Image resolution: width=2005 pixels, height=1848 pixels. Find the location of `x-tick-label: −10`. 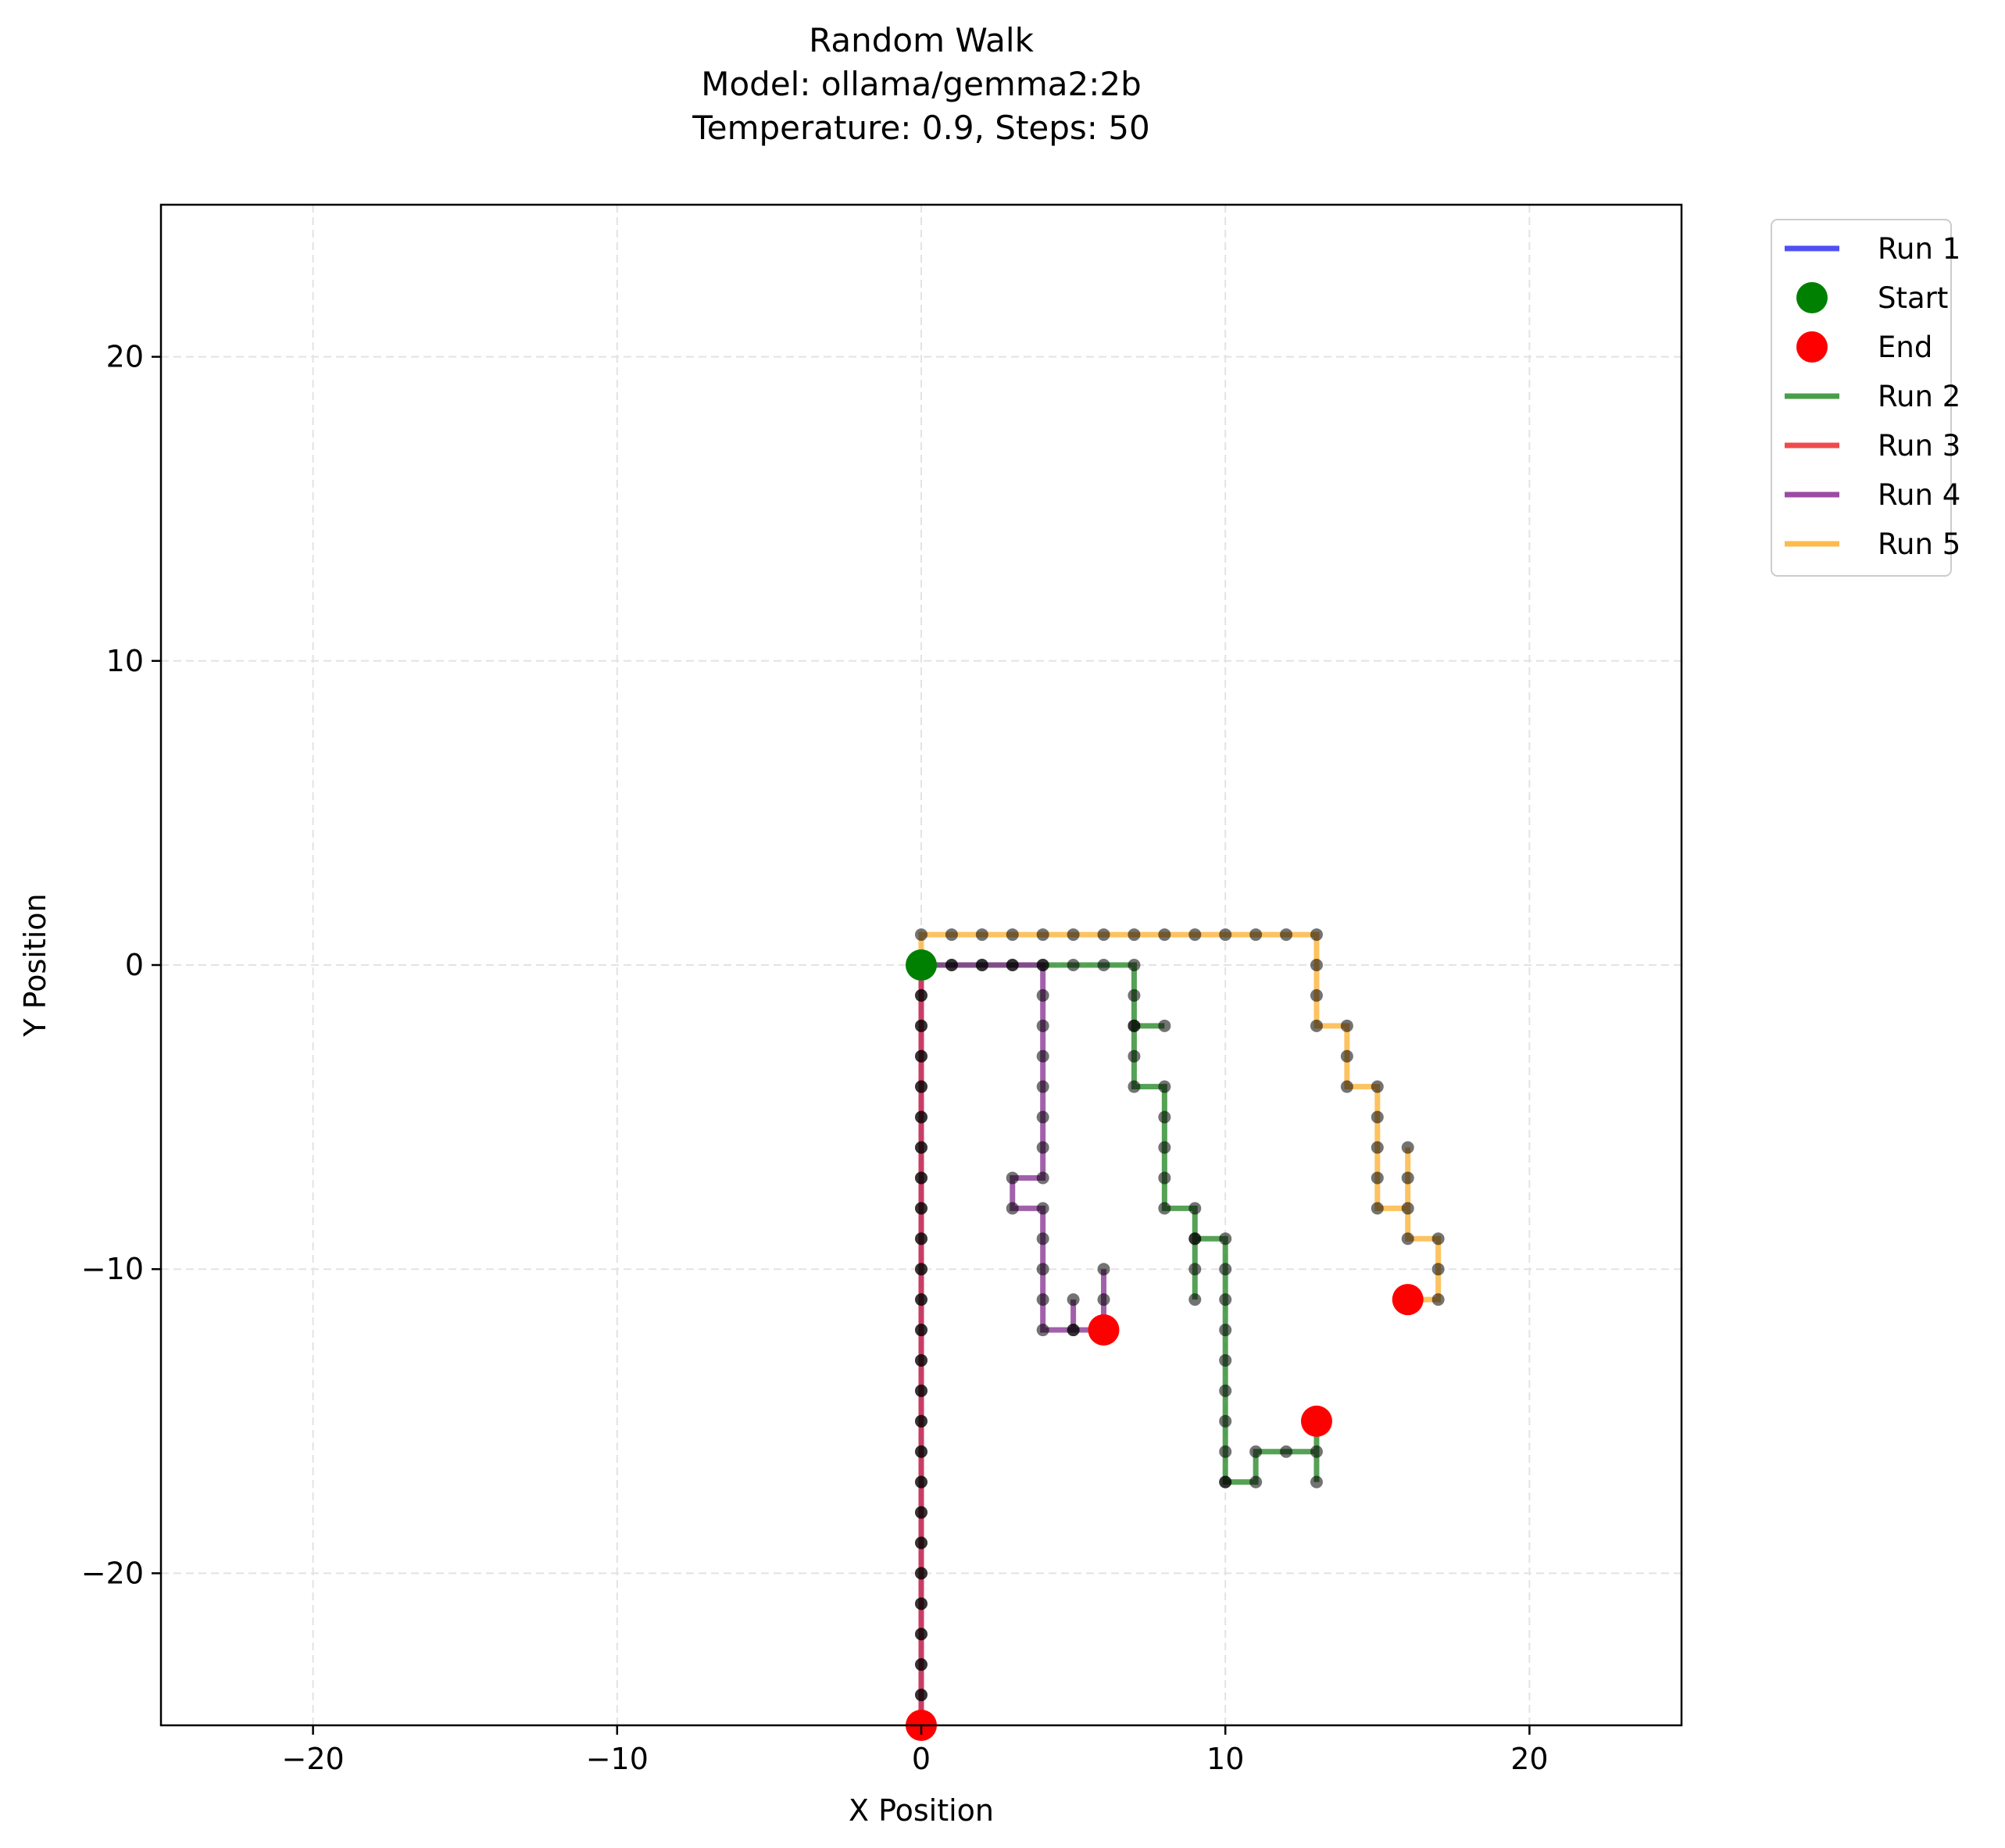

x-tick-label: −10 is located at coordinates (617, 1759).